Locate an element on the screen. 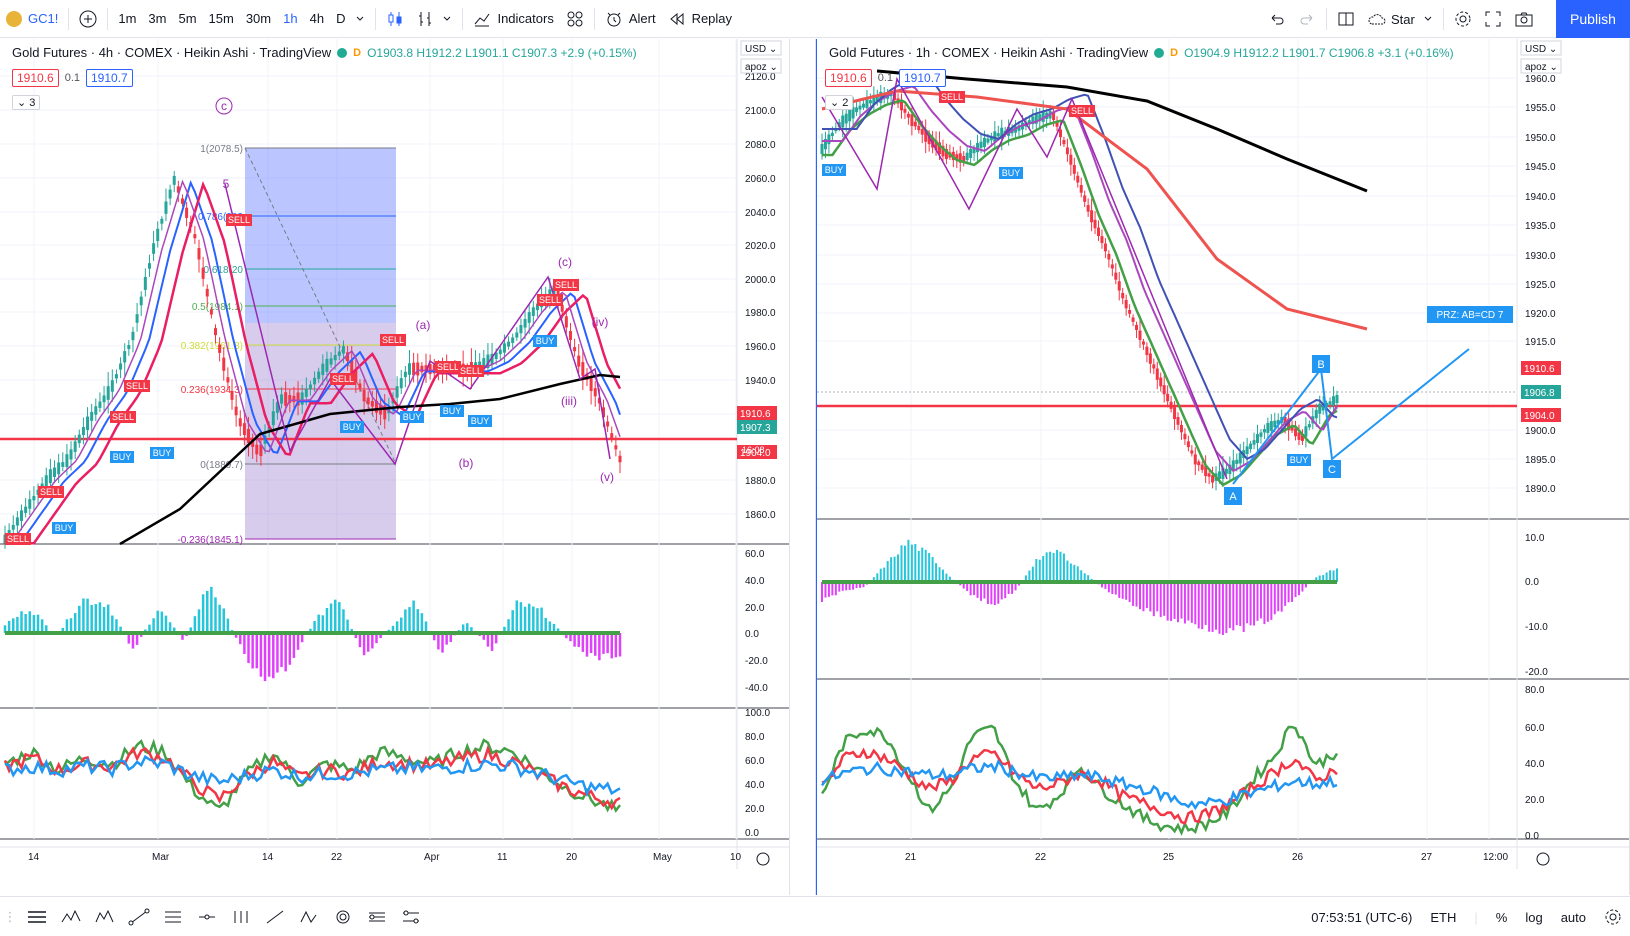 The image size is (1630, 936). fib-level-label: 0.382(1961.8) is located at coordinates (212, 346).